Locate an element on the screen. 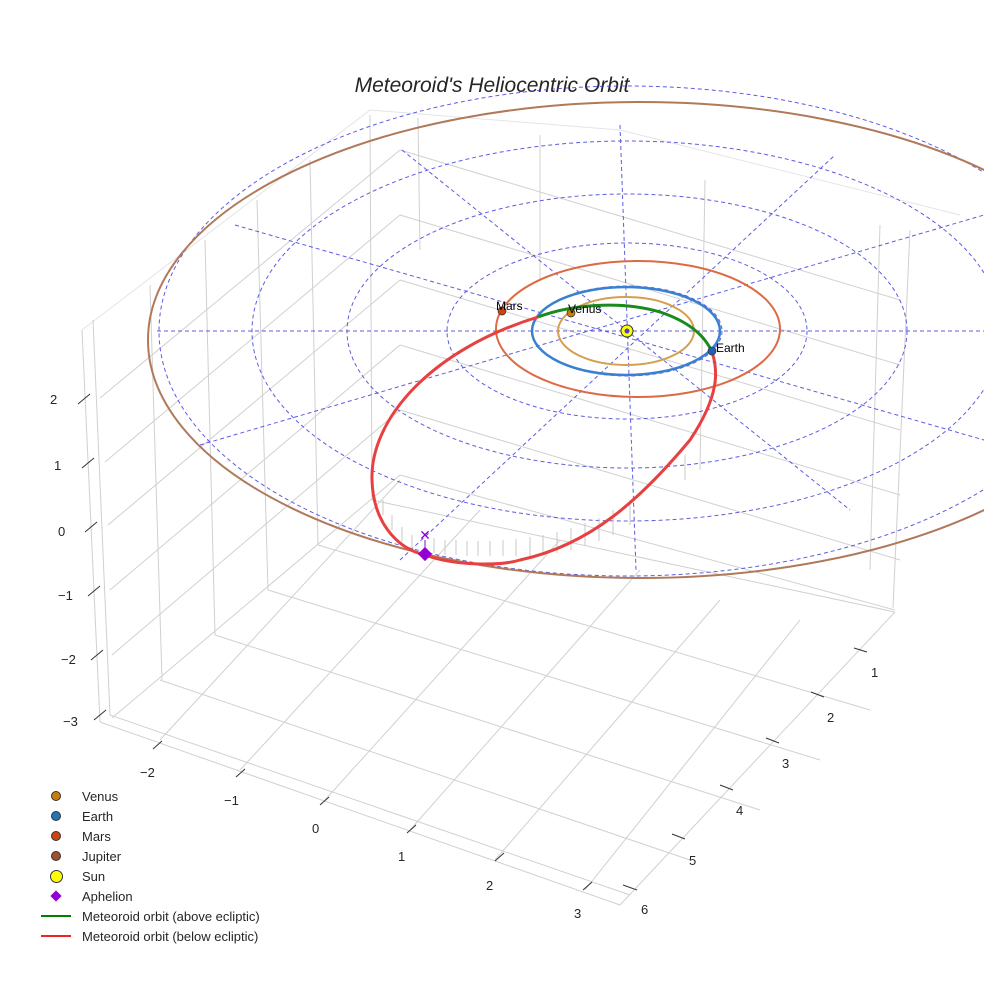  y-tick-label: 4 is located at coordinates (739, 810).